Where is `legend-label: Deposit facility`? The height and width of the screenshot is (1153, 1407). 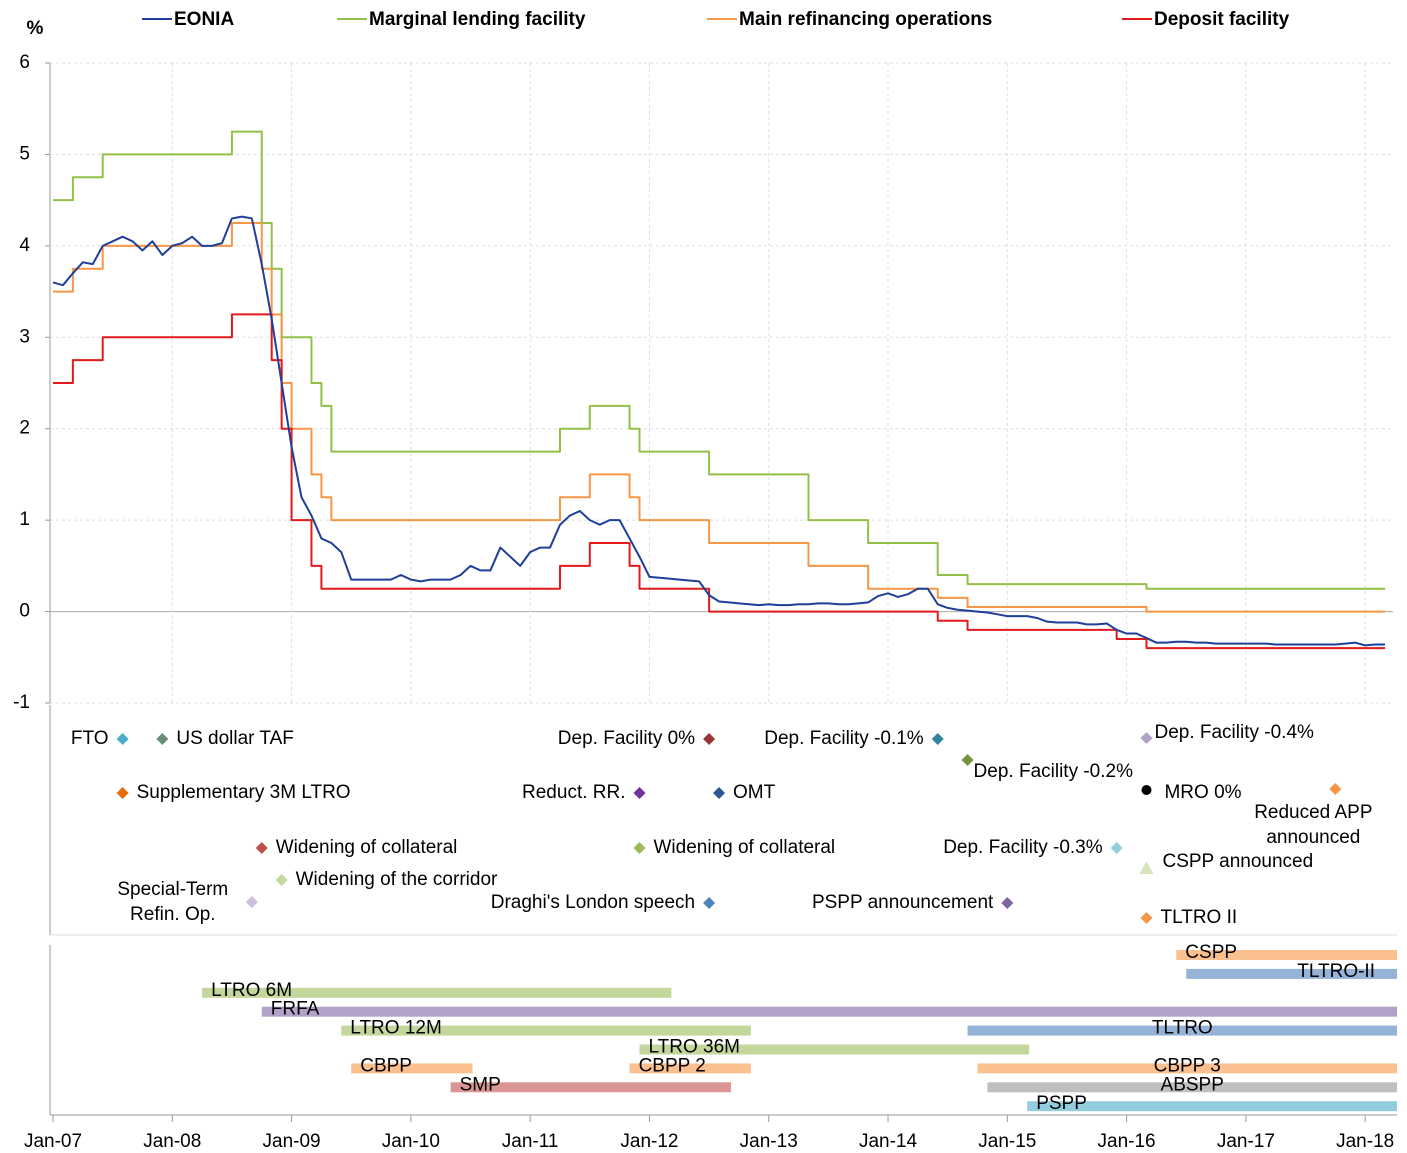
legend-label: Deposit facility is located at coordinates (1222, 19).